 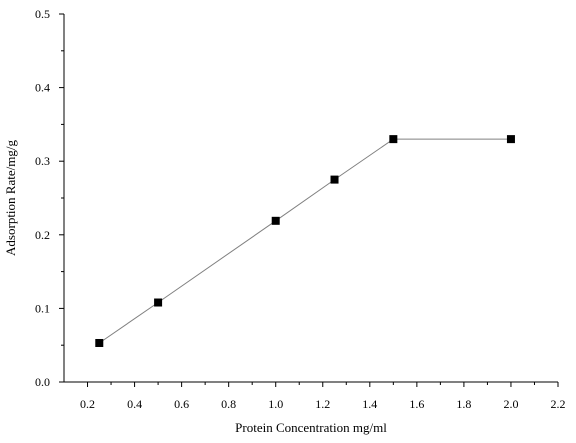 I want to click on x-tick-label: 0.2, so click(x=87, y=404).